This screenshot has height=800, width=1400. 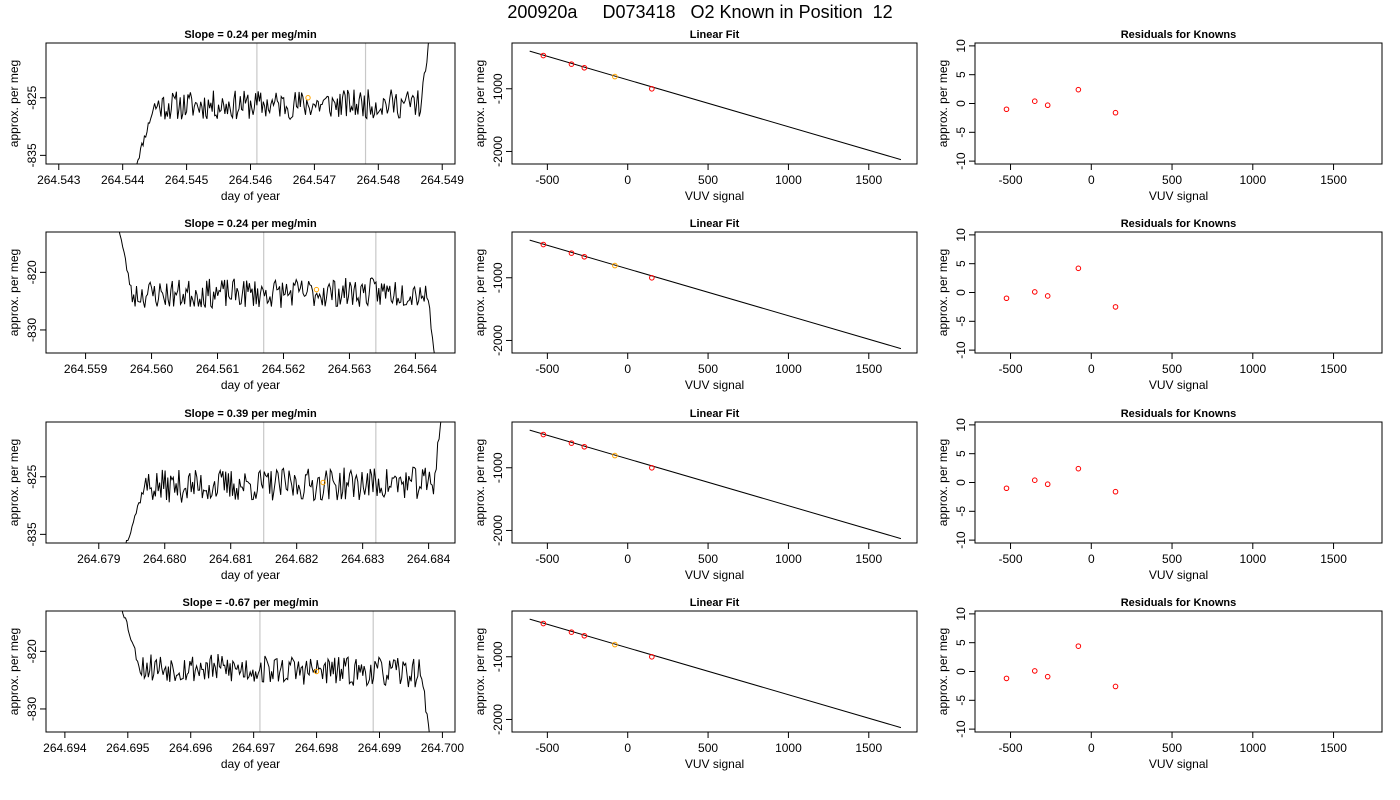 I want to click on x-tick-label: 264.700, so click(x=443, y=748).